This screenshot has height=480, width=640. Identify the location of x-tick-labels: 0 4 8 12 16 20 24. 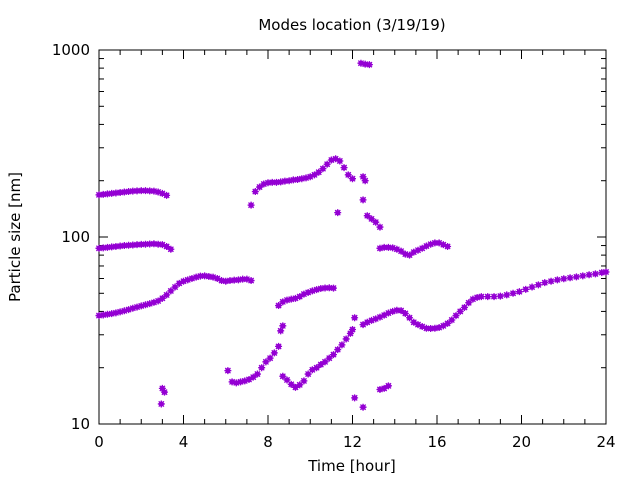
(354, 442).